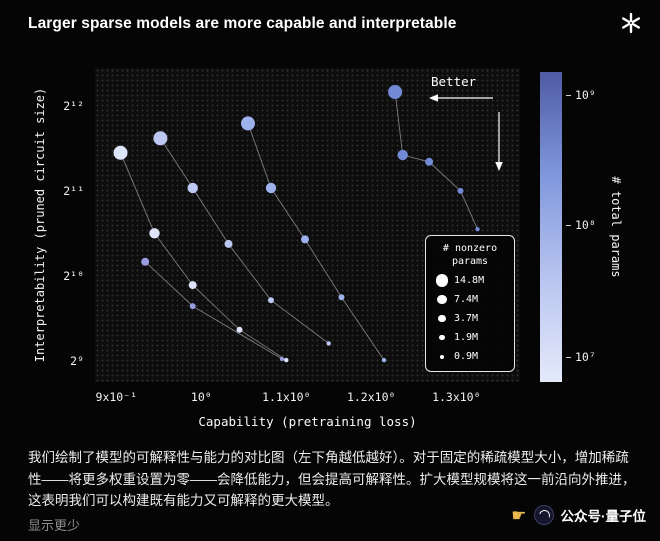  I want to click on legend-row: 7.4M, so click(470, 299).